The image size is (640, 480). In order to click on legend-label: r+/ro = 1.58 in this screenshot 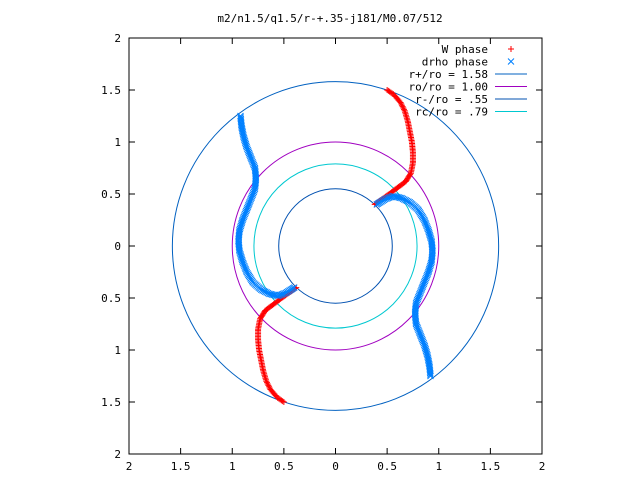, I will do `click(448, 74)`.